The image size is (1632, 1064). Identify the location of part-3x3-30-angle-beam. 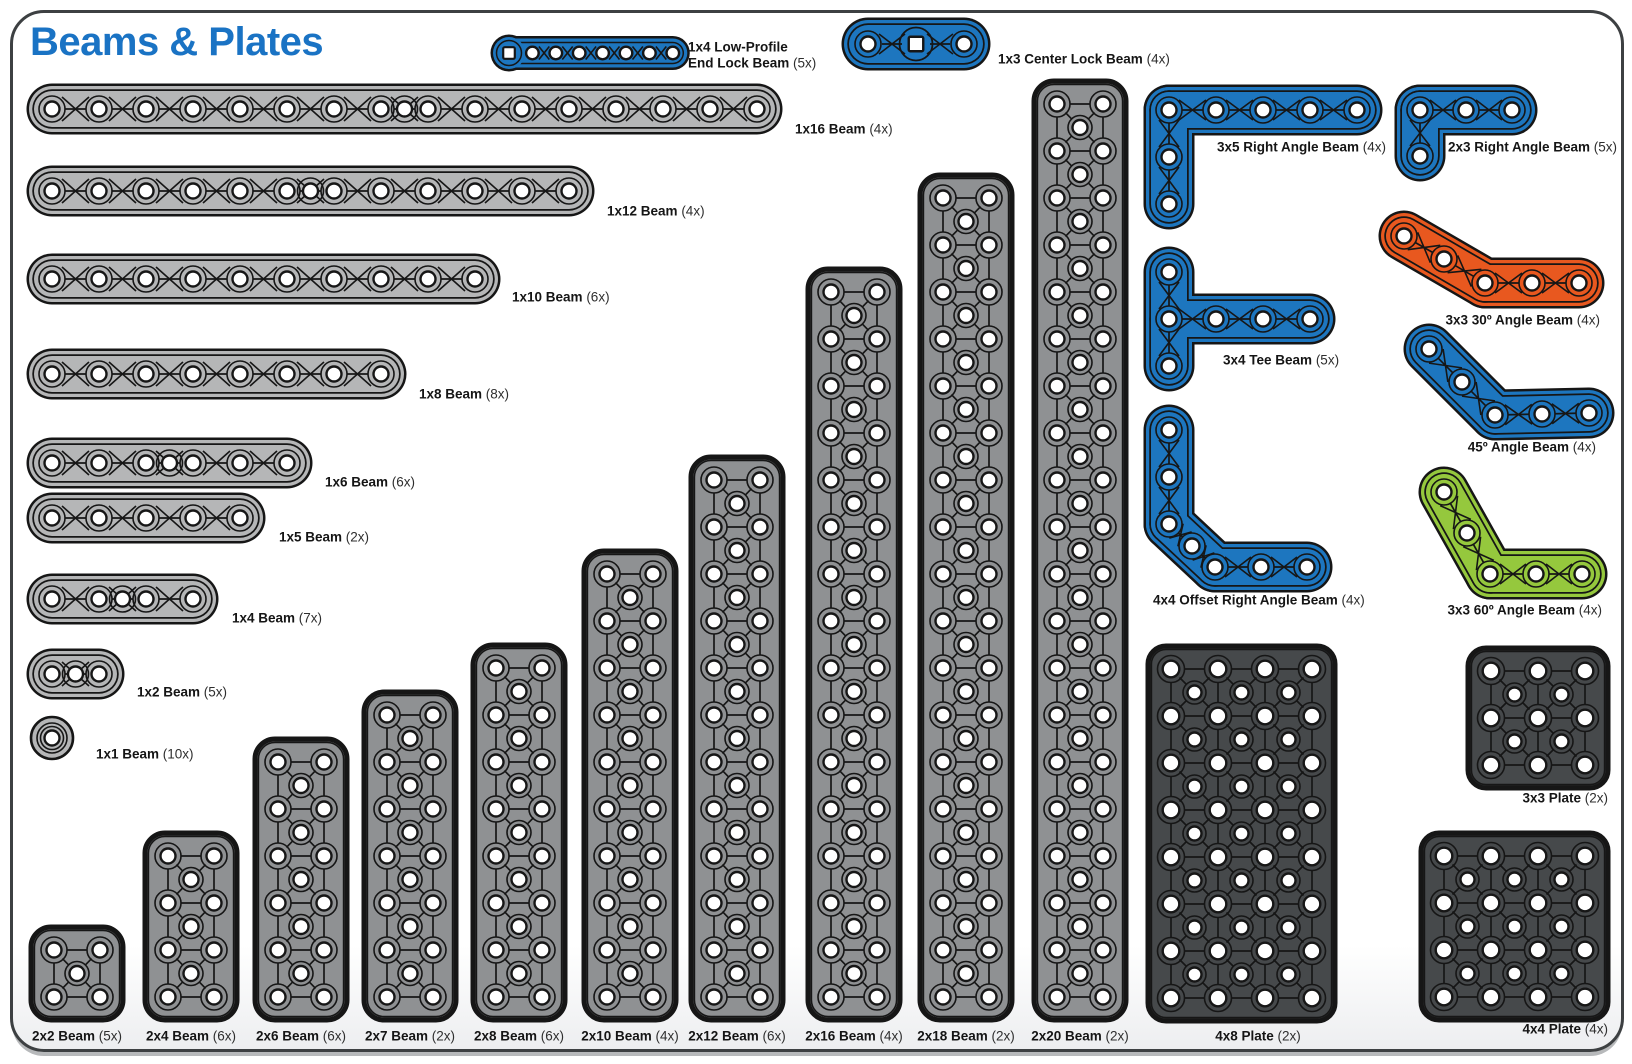
(1491, 259).